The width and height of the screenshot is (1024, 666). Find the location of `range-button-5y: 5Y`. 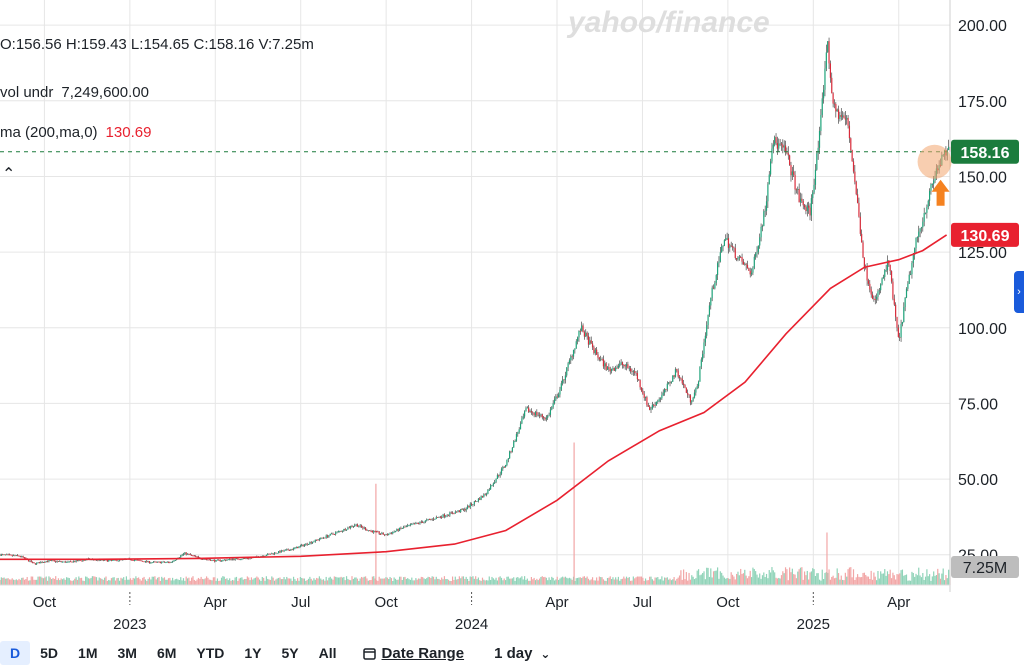

range-button-5y: 5Y is located at coordinates (290, 653).